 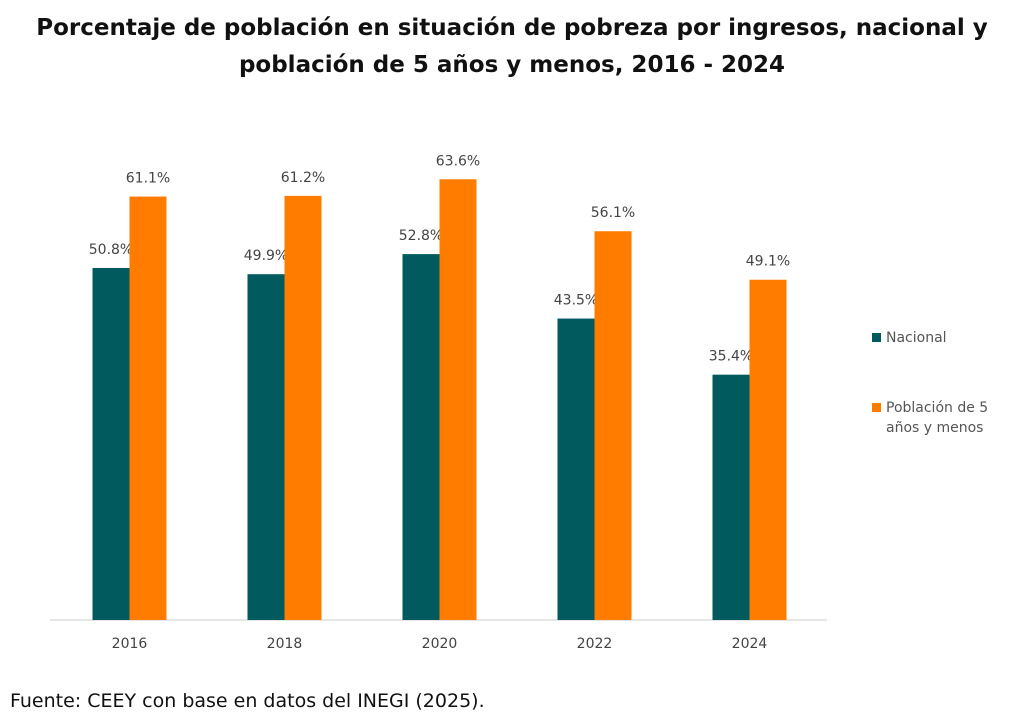 I want to click on data-label: 49.9%, so click(x=266, y=256).